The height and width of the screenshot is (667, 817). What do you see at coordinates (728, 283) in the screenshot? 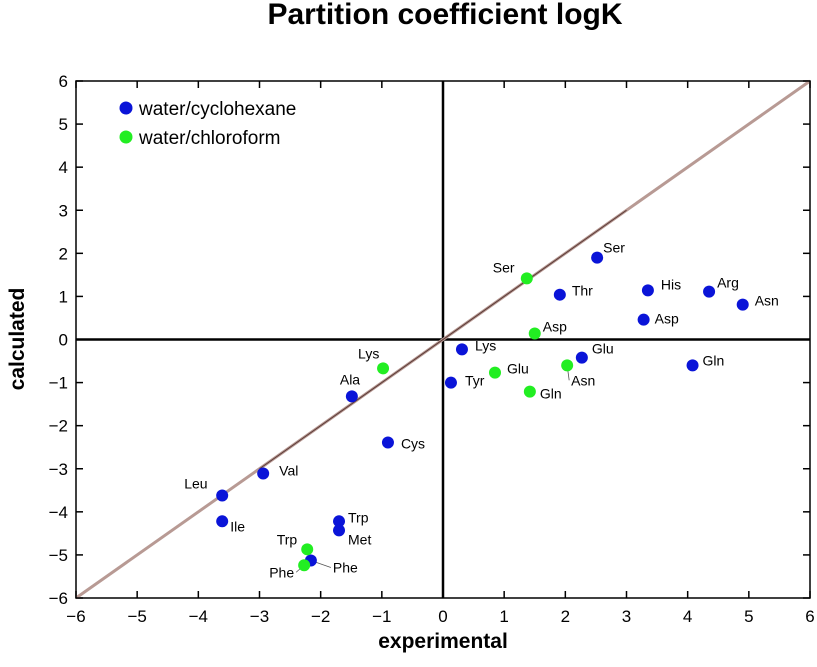
I see `point-label: Arg` at bounding box center [728, 283].